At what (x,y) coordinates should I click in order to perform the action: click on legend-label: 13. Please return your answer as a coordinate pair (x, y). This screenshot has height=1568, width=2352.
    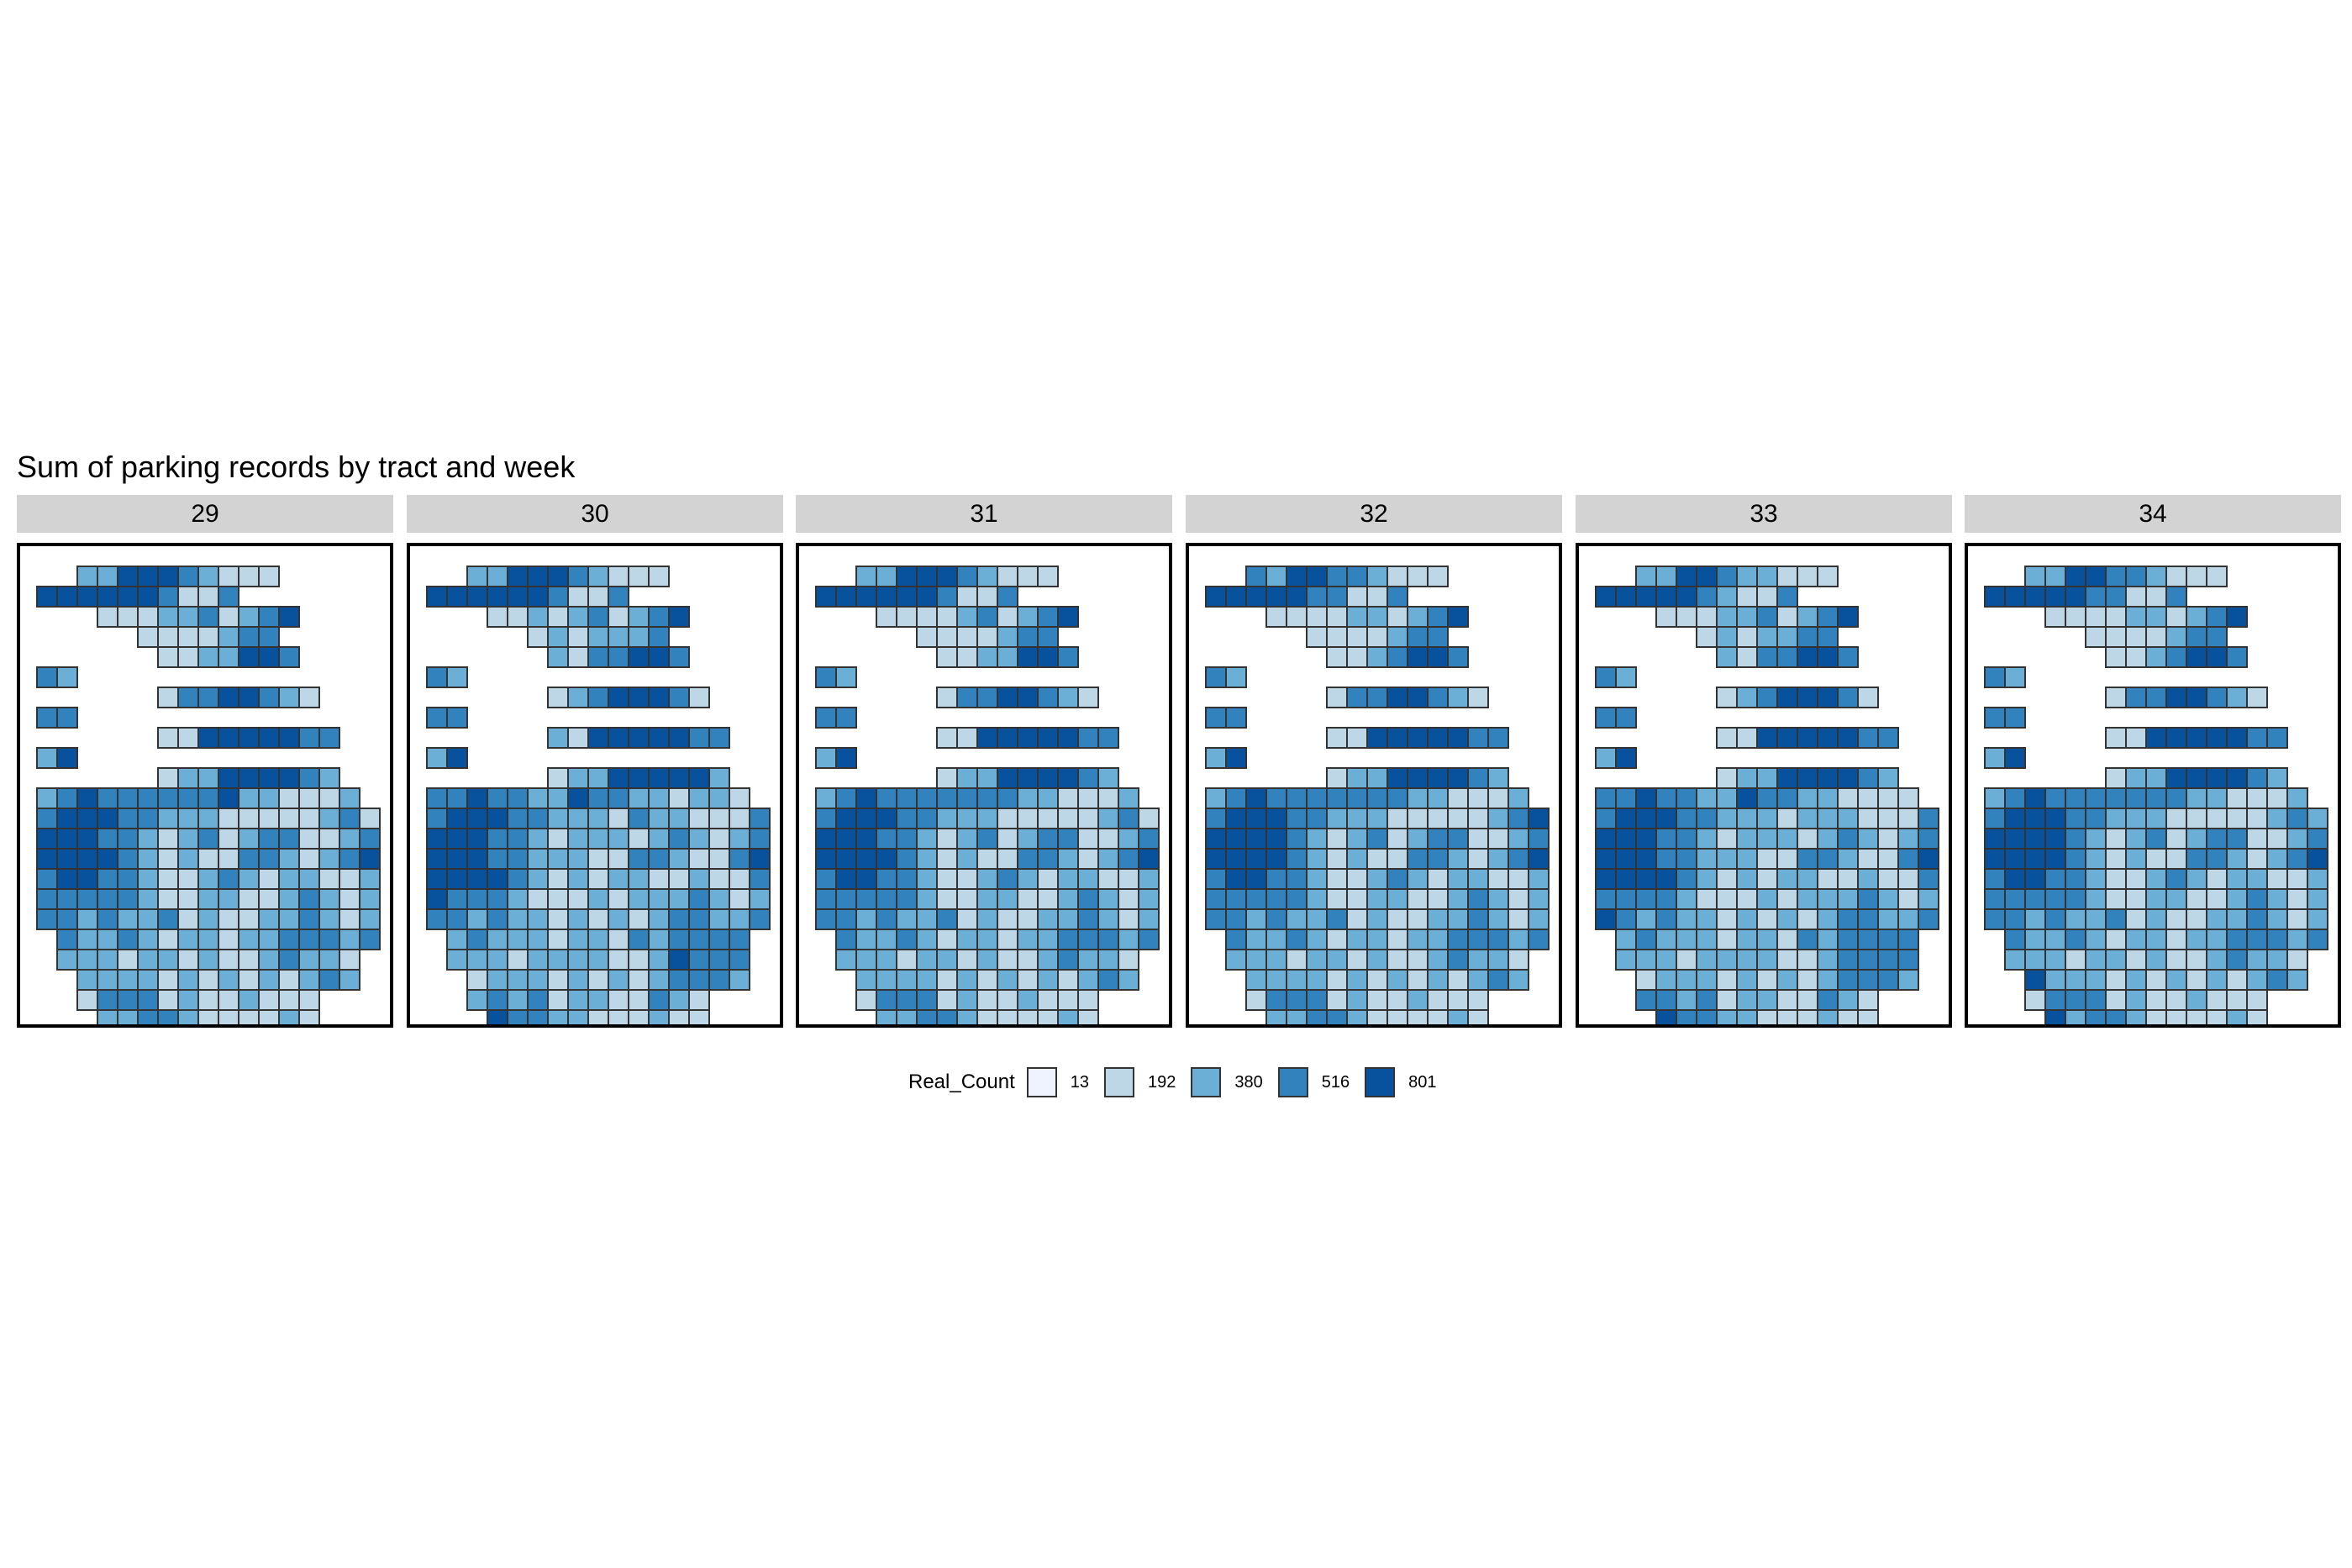
    Looking at the image, I should click on (1079, 1082).